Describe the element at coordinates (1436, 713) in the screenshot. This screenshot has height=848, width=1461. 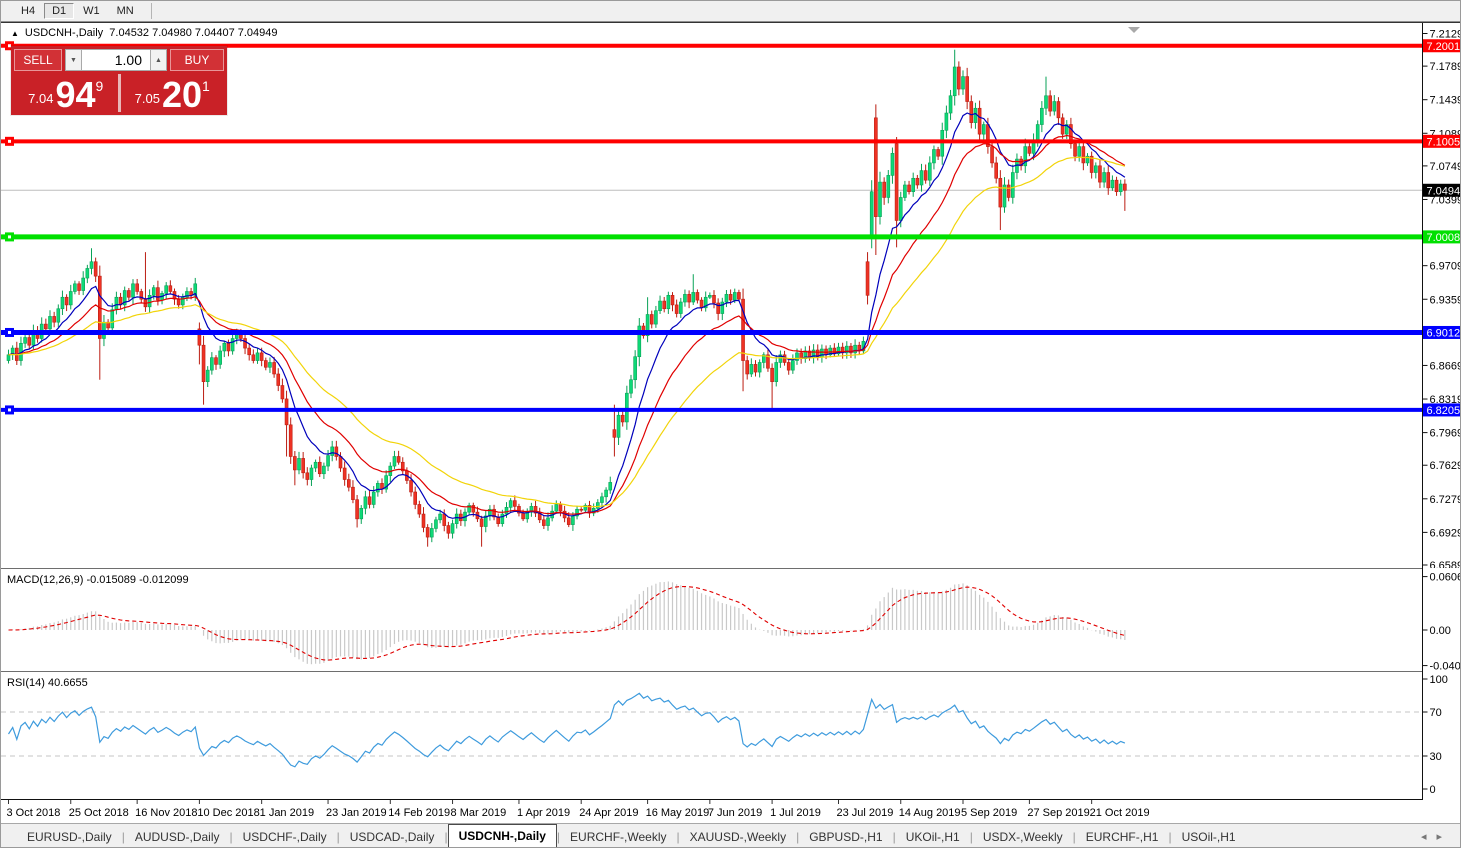
I see `rsi-axis-tick: 70` at that location.